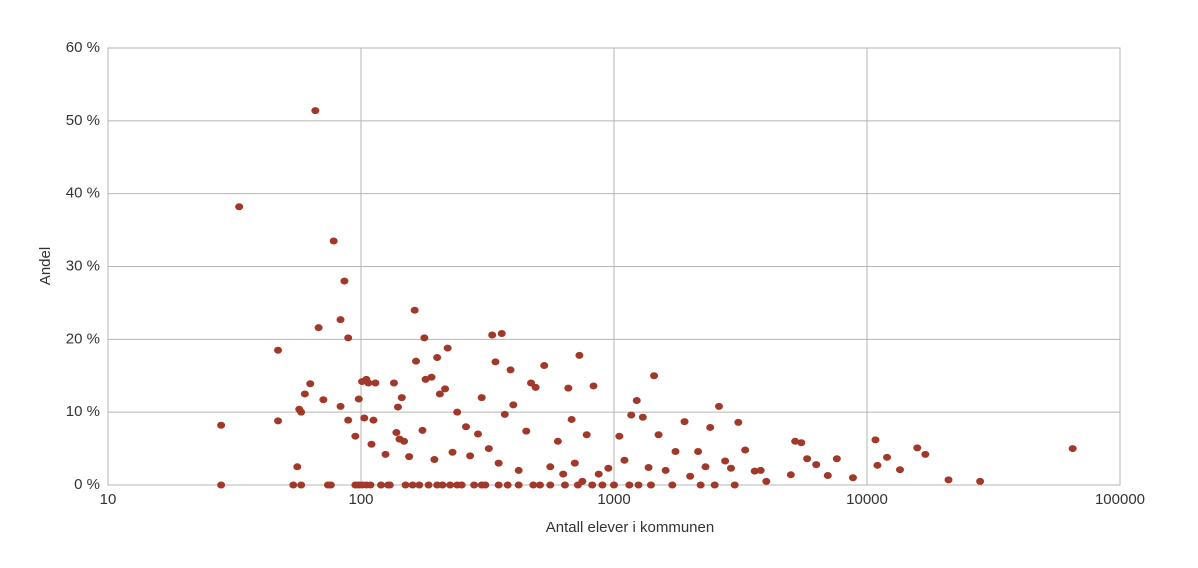 The image size is (1198, 568). What do you see at coordinates (613, 499) in the screenshot?
I see `x-tick-label: 1000` at bounding box center [613, 499].